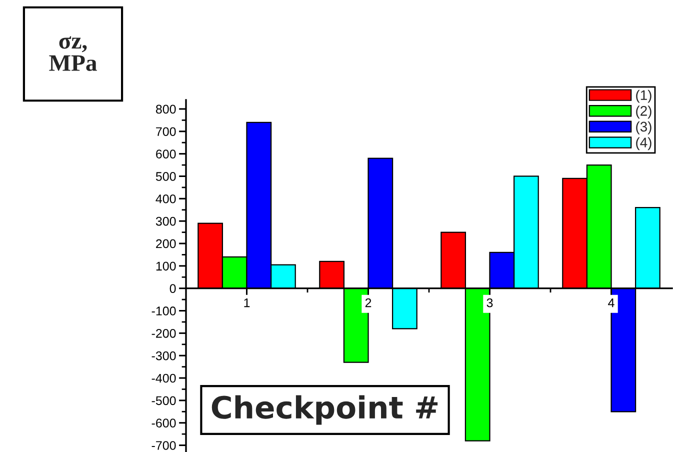 Image resolution: width=673 pixels, height=452 pixels. I want to click on y-tick-label: 800, so click(166, 109).